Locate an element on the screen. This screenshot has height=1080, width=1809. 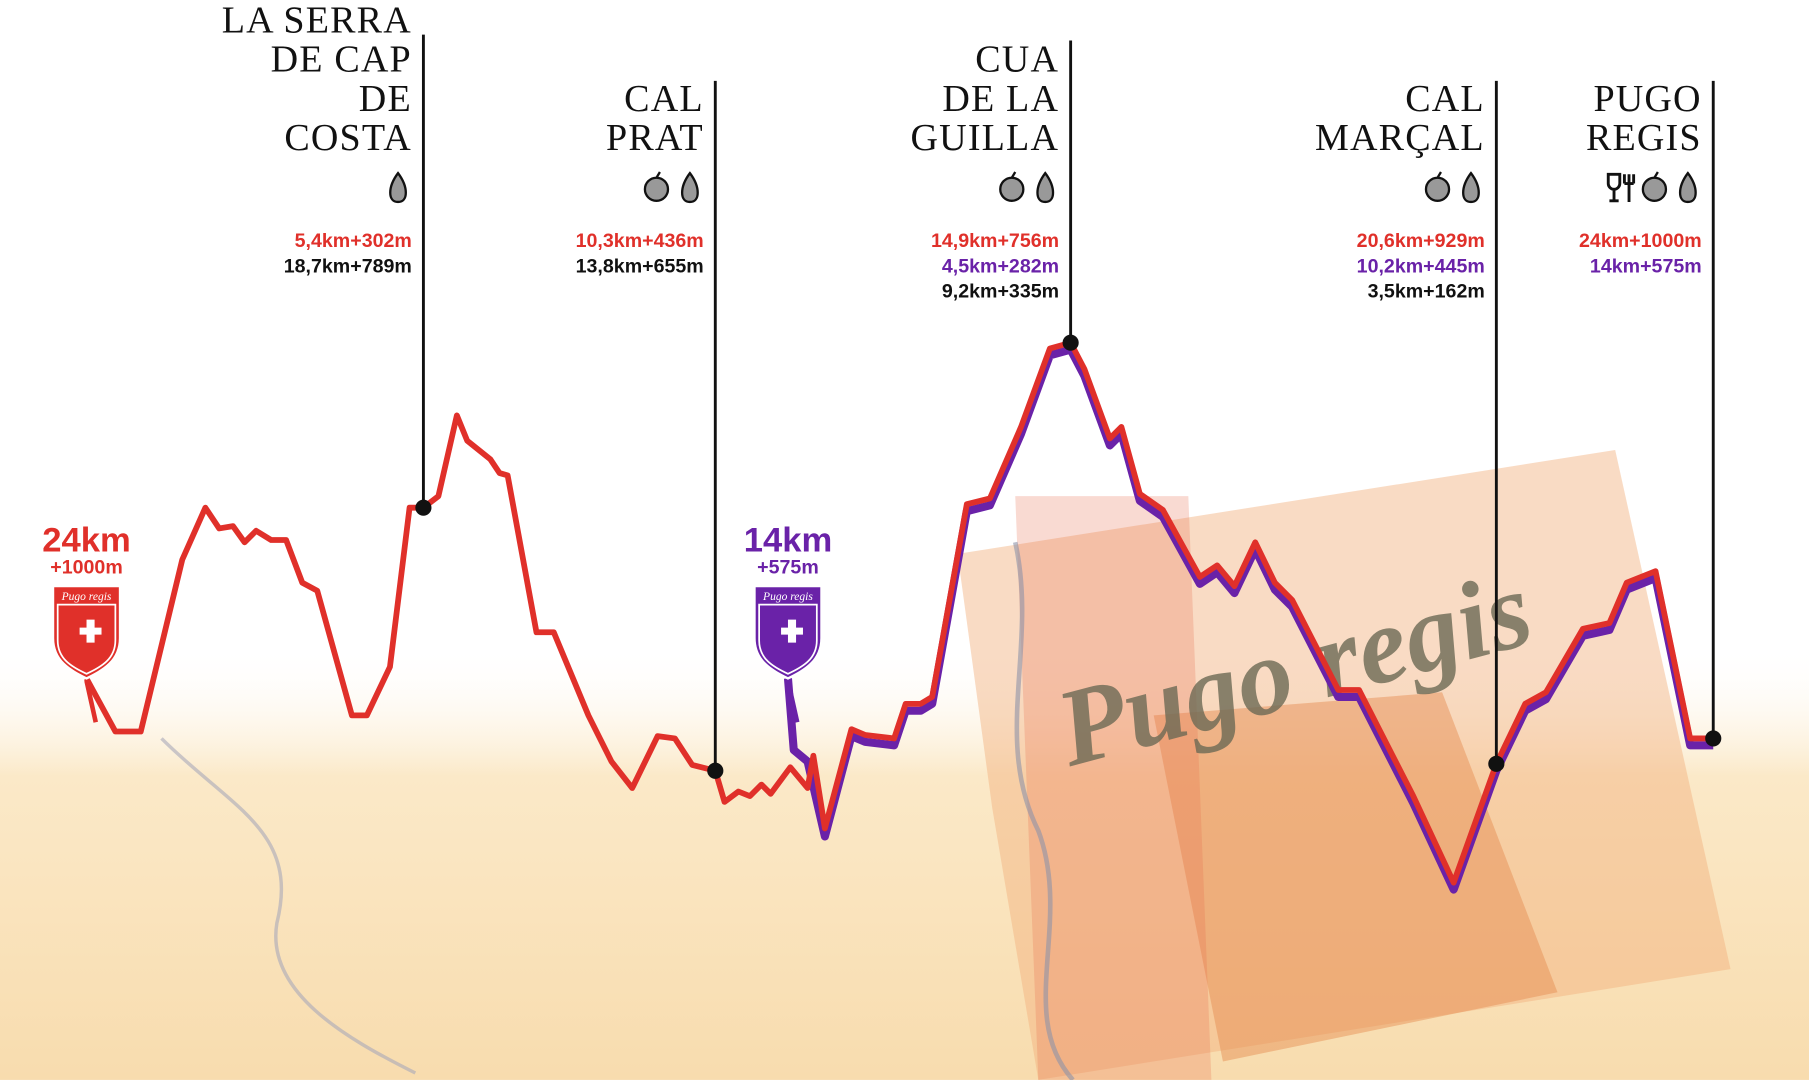
distance: 4,5km+282m is located at coordinates (1000, 266).